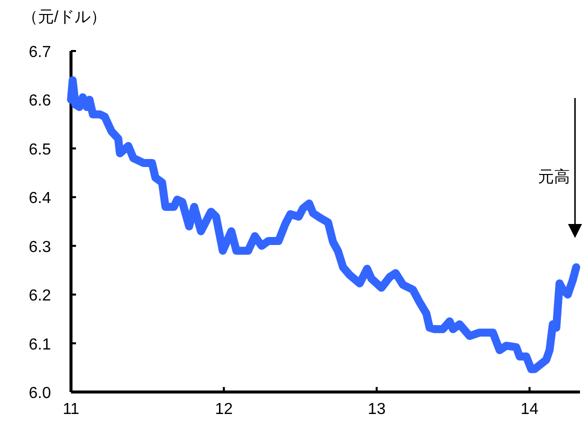 The image size is (587, 424). Describe the element at coordinates (40, 149) in the screenshot. I see `y-tick-label: 6.5` at that location.